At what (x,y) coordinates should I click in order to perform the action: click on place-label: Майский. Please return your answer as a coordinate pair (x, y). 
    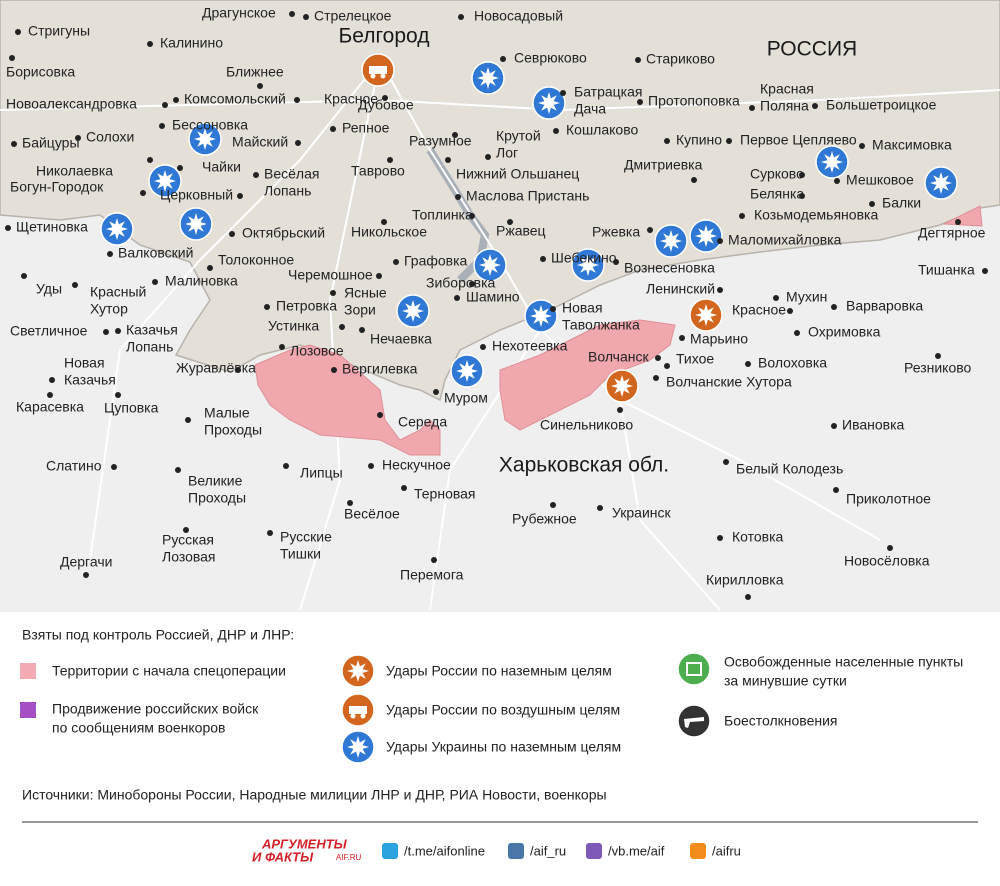
    Looking at the image, I should click on (260, 142).